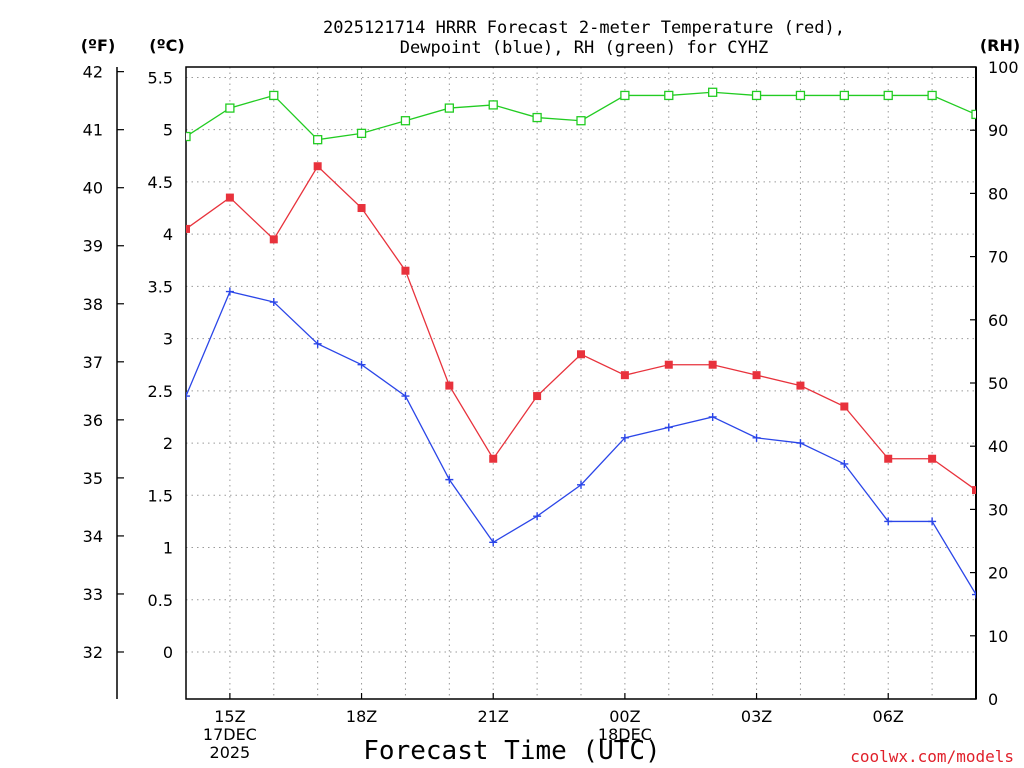 The width and height of the screenshot is (1024, 768). Describe the element at coordinates (160, 182) in the screenshot. I see `y-tick-label-celsius: 4.5` at that location.